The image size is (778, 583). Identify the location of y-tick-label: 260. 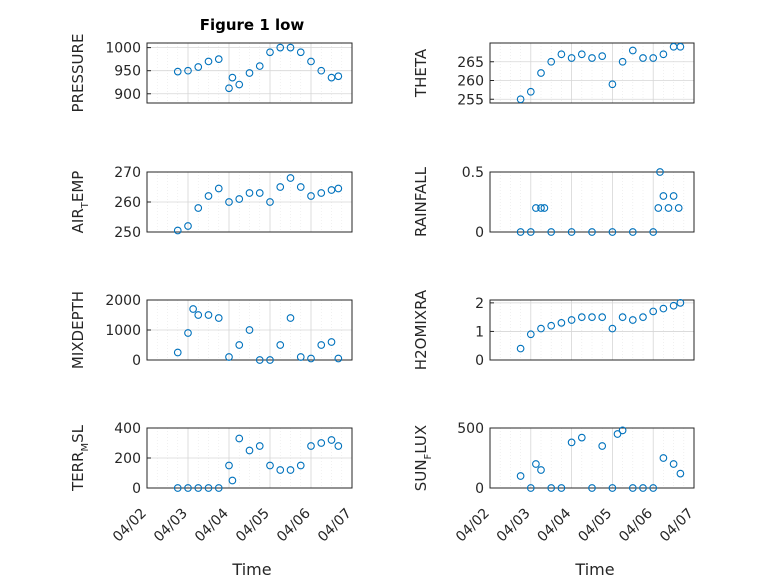
(470, 82).